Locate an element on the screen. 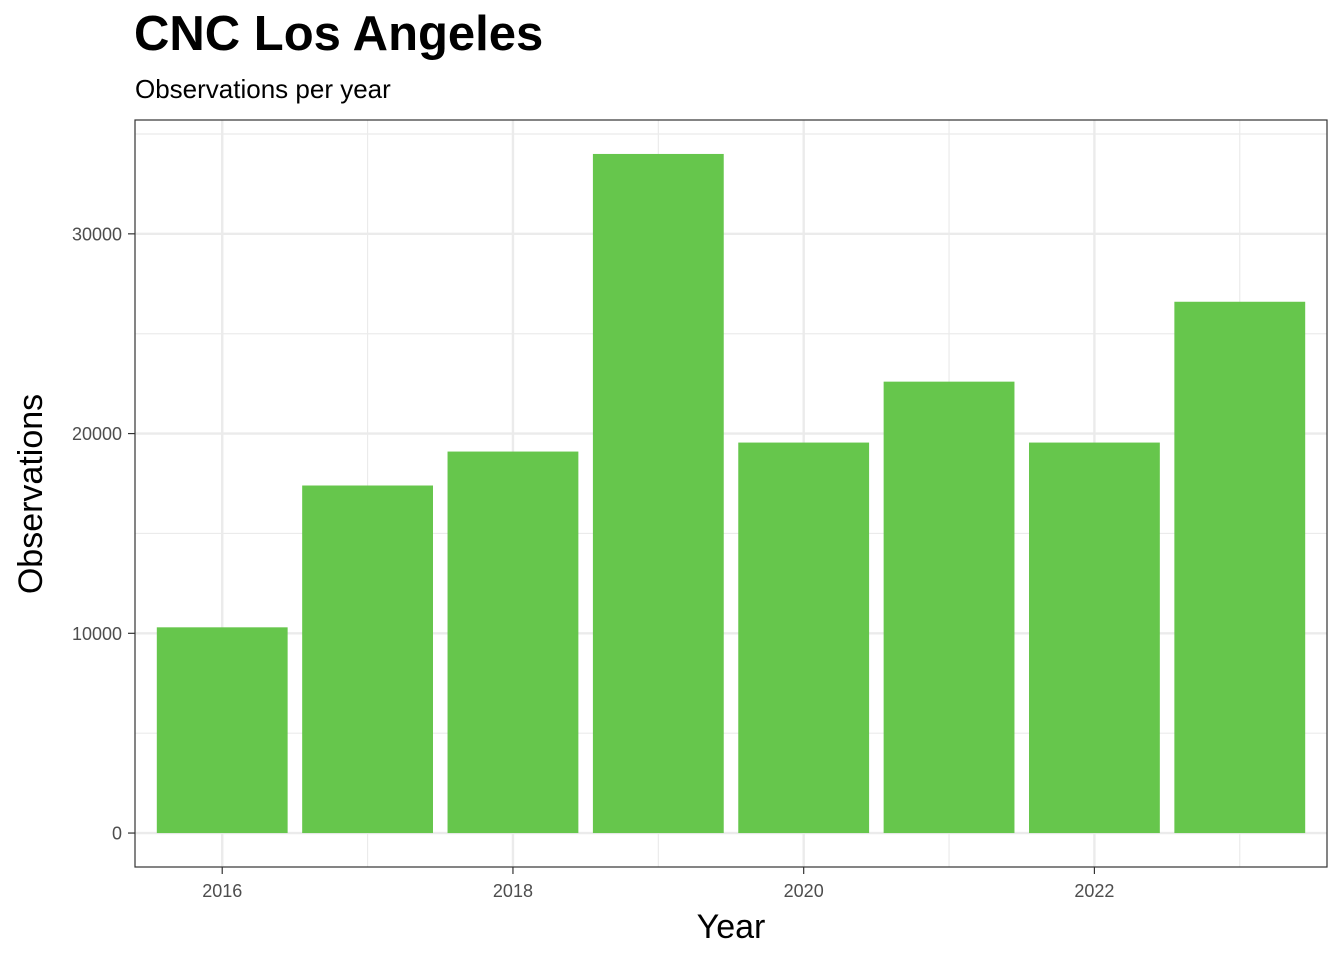 This screenshot has height=960, width=1344. bar-2022 is located at coordinates (1094, 638).